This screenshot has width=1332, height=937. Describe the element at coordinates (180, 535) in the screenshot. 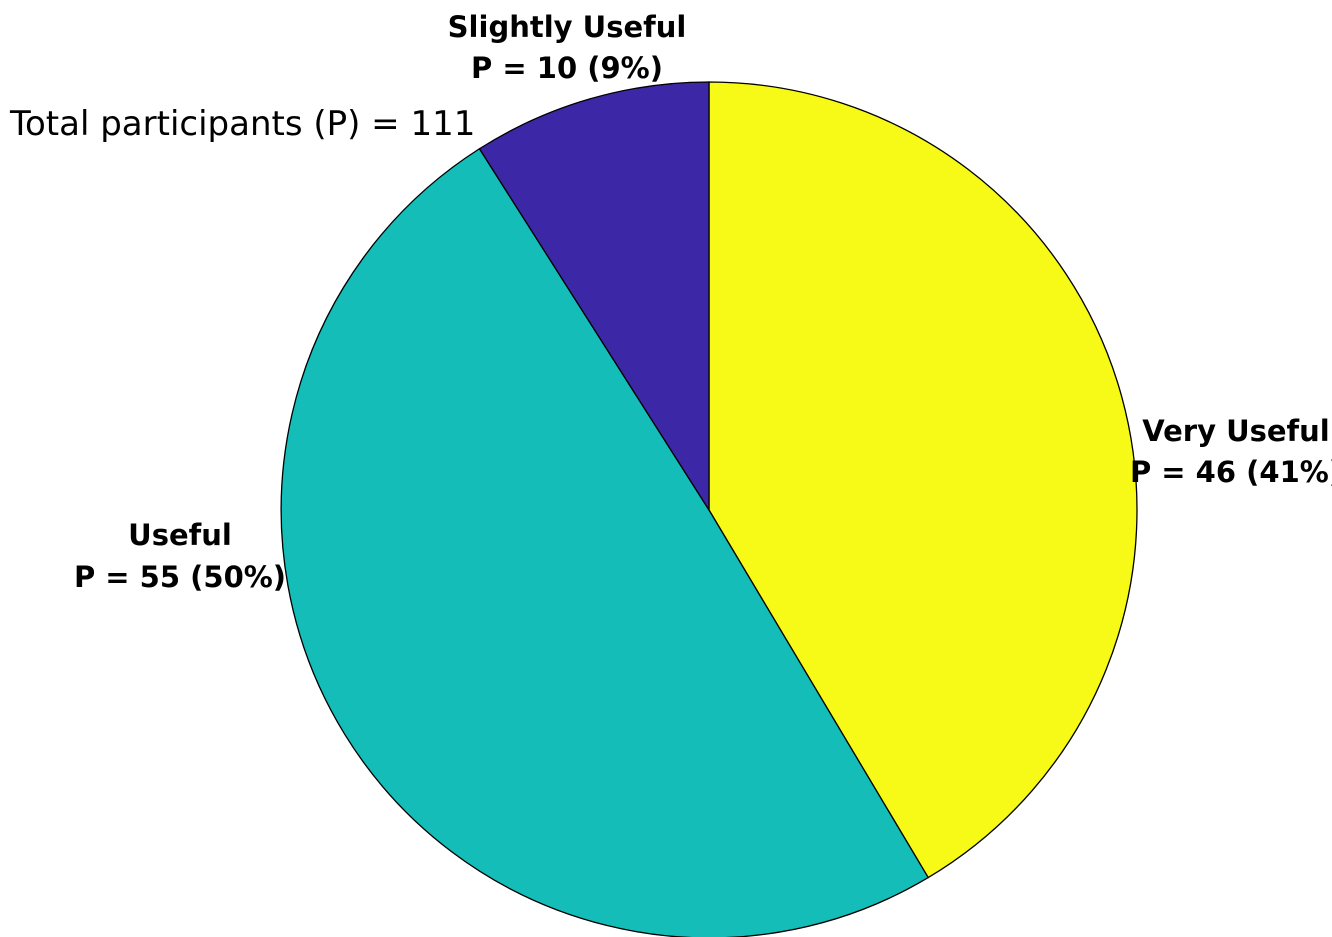

I see `slice-name-useful: Useful` at that location.